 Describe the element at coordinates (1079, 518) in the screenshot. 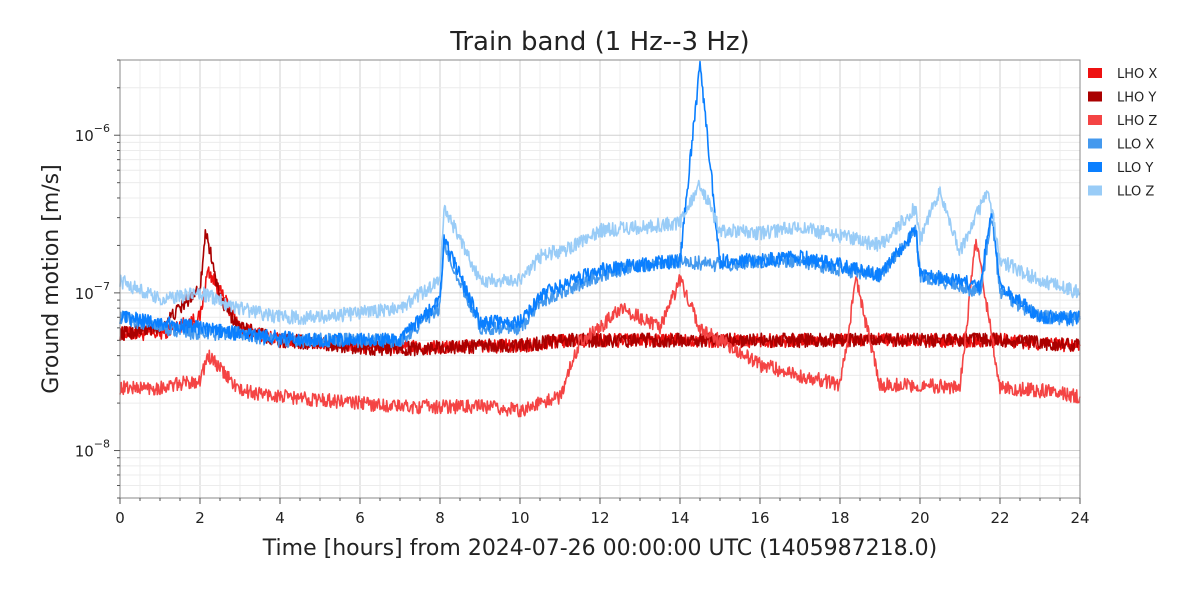

I see `x-tick-label: 24` at that location.